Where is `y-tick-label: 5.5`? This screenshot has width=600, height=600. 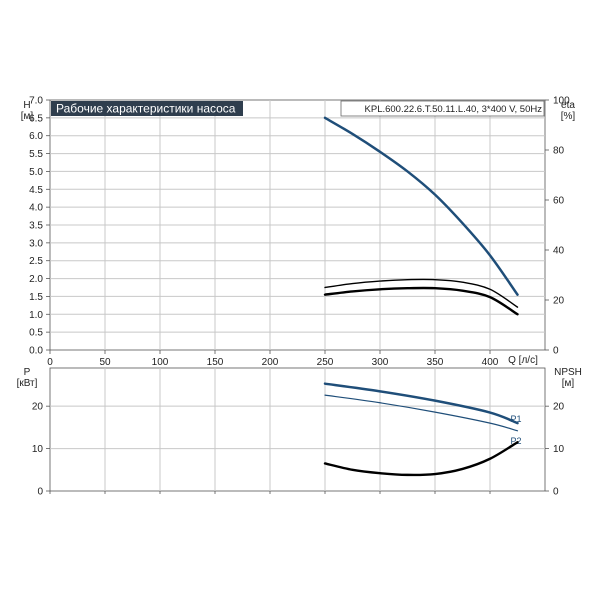 y-tick-label: 5.5 is located at coordinates (36, 154).